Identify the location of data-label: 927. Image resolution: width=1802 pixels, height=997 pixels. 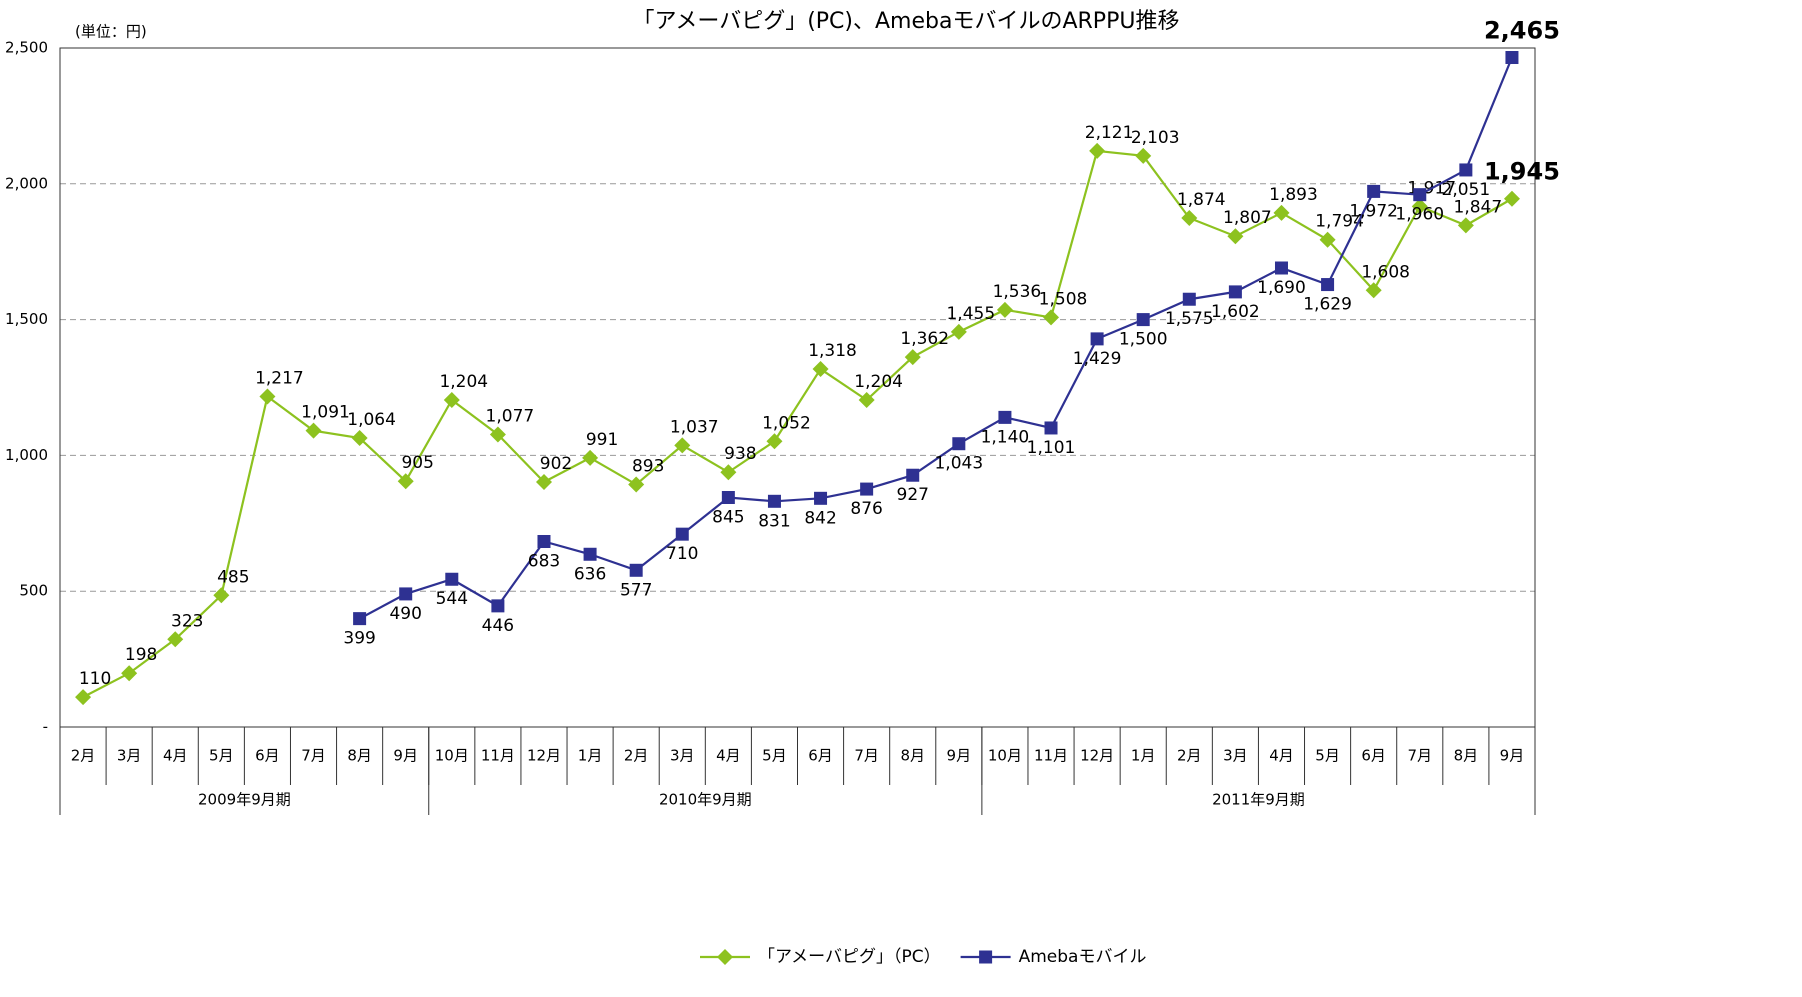
(913, 495).